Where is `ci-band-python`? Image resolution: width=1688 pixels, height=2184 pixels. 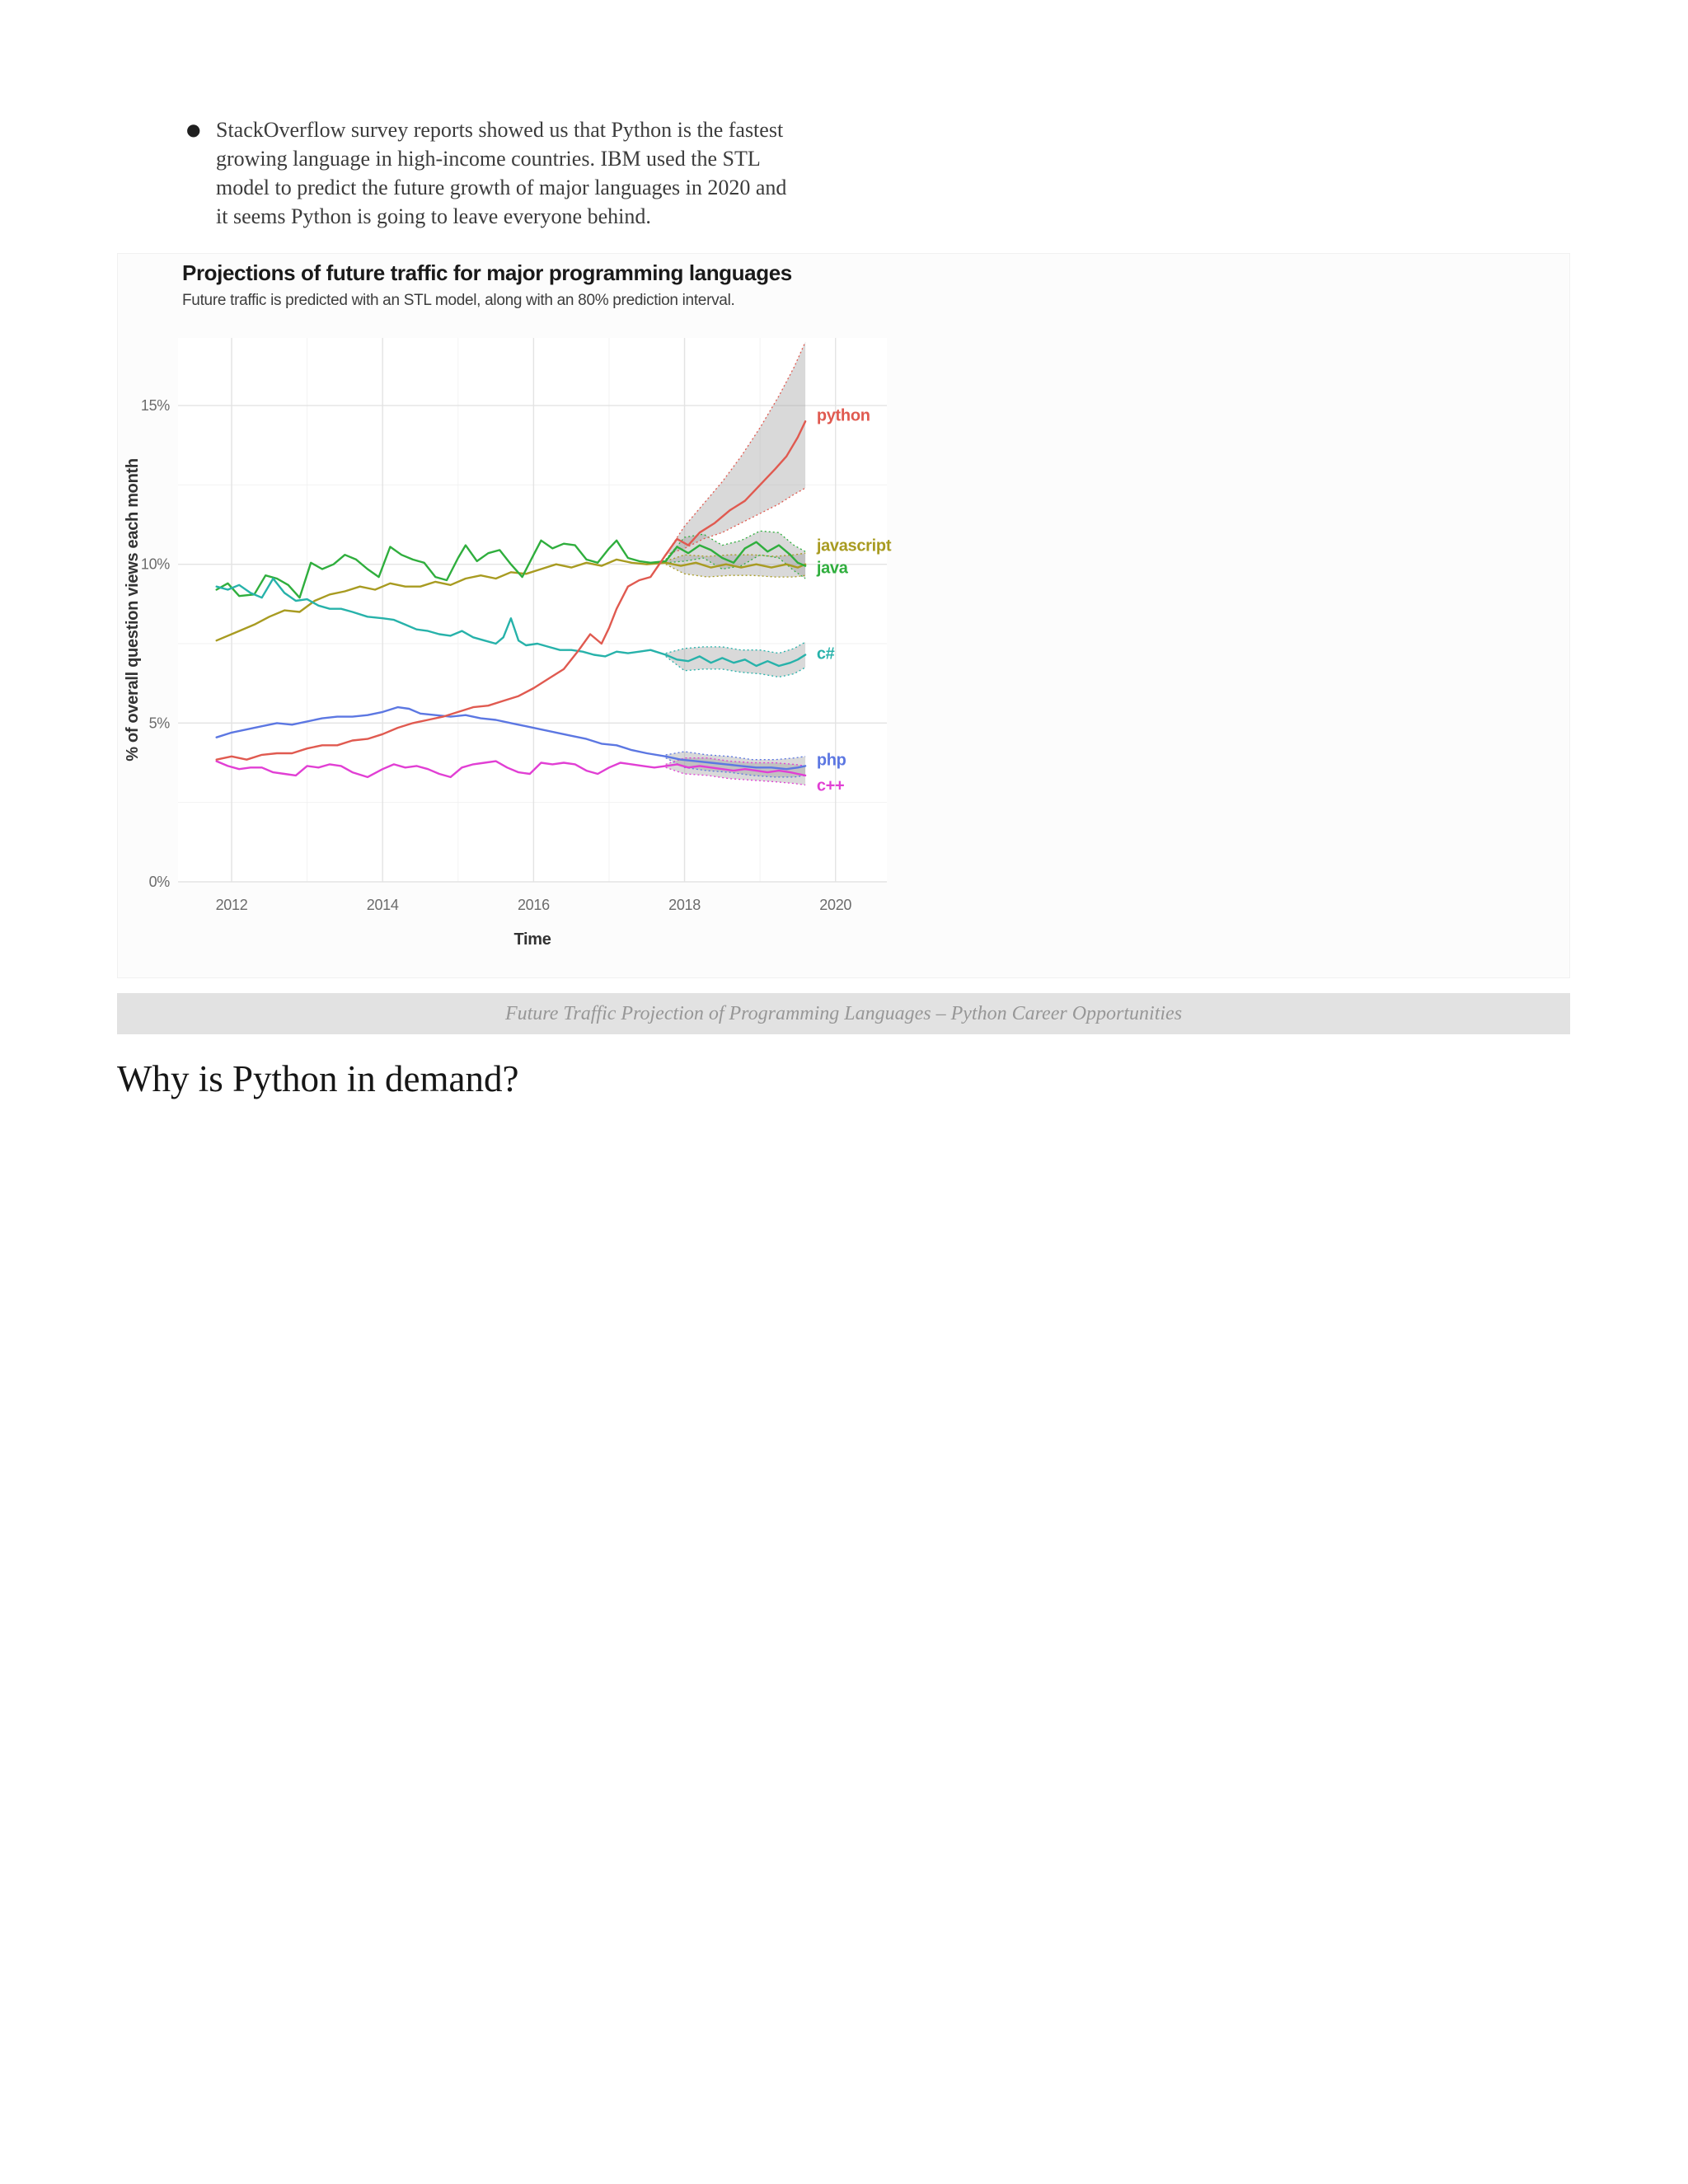 ci-band-python is located at coordinates (736, 448).